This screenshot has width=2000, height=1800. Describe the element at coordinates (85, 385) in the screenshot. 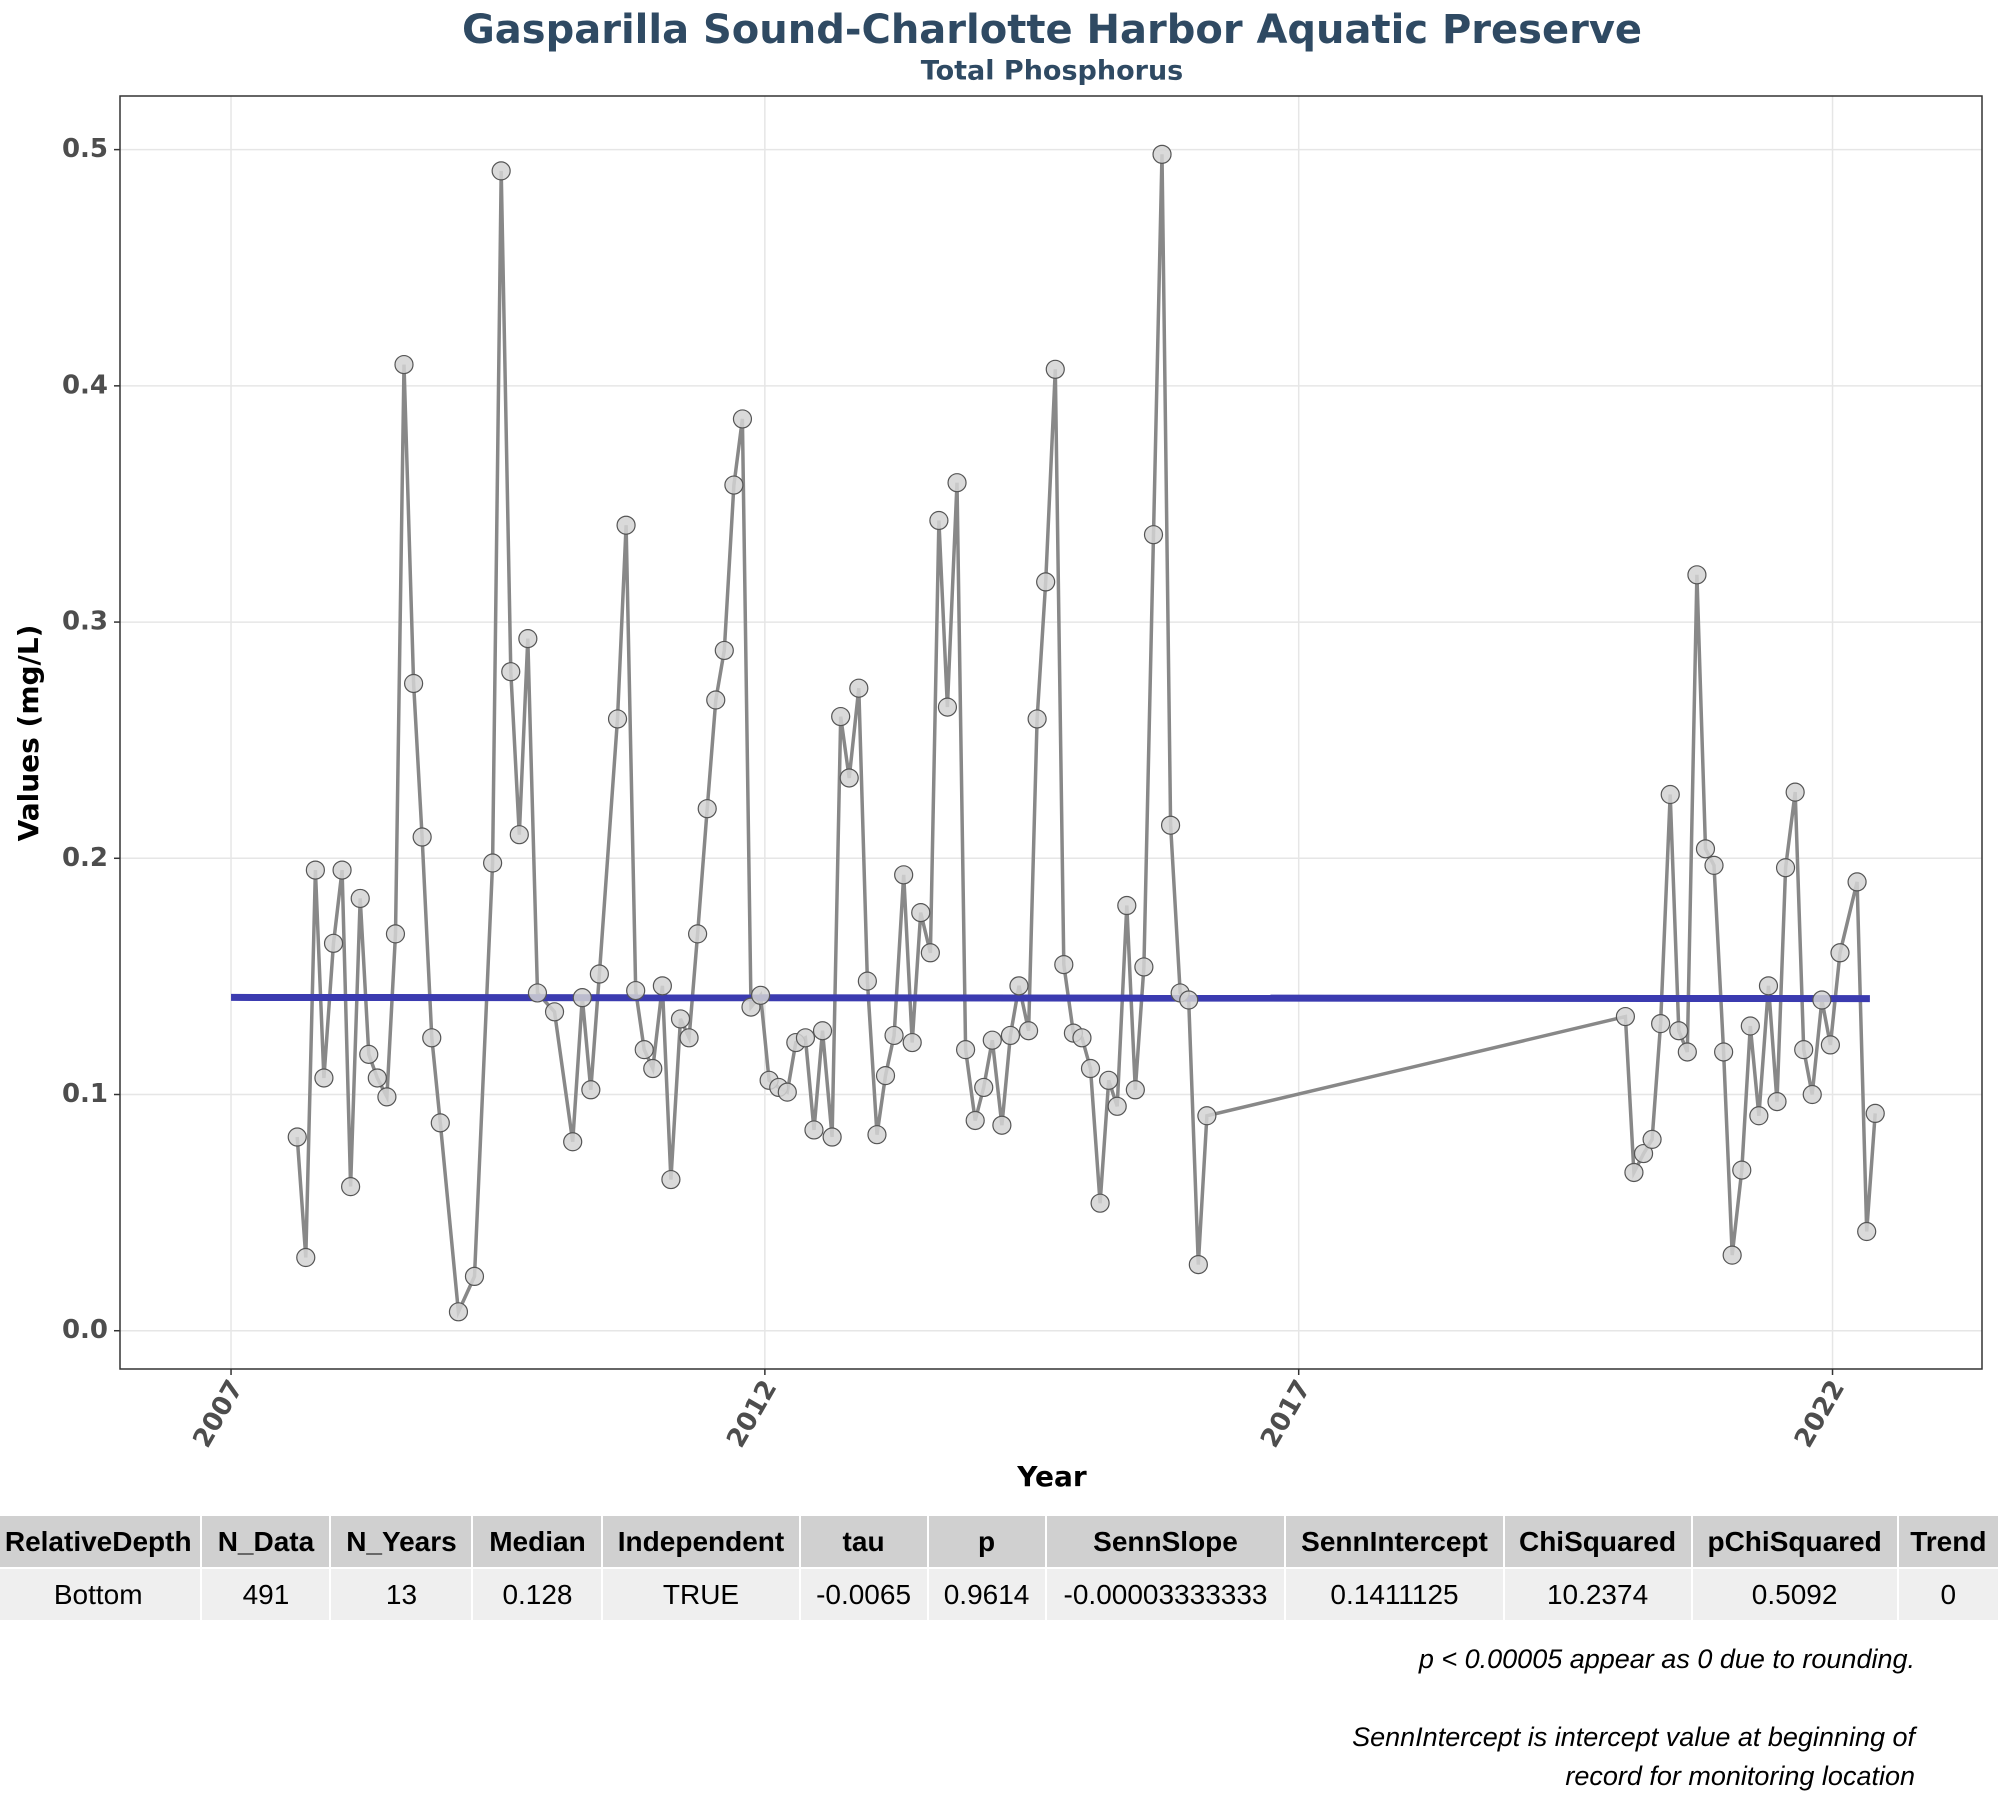

I see `y-tick-label: 0.4` at that location.